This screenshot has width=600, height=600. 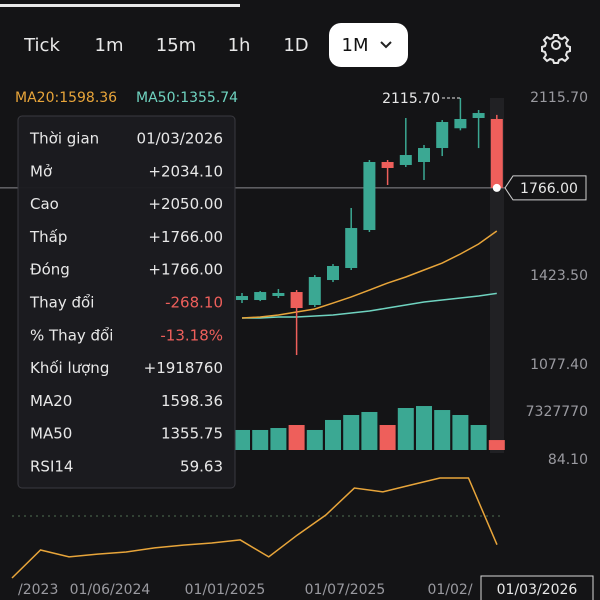 What do you see at coordinates (191, 335) in the screenshot?
I see `tooltip-value: -13.18%` at bounding box center [191, 335].